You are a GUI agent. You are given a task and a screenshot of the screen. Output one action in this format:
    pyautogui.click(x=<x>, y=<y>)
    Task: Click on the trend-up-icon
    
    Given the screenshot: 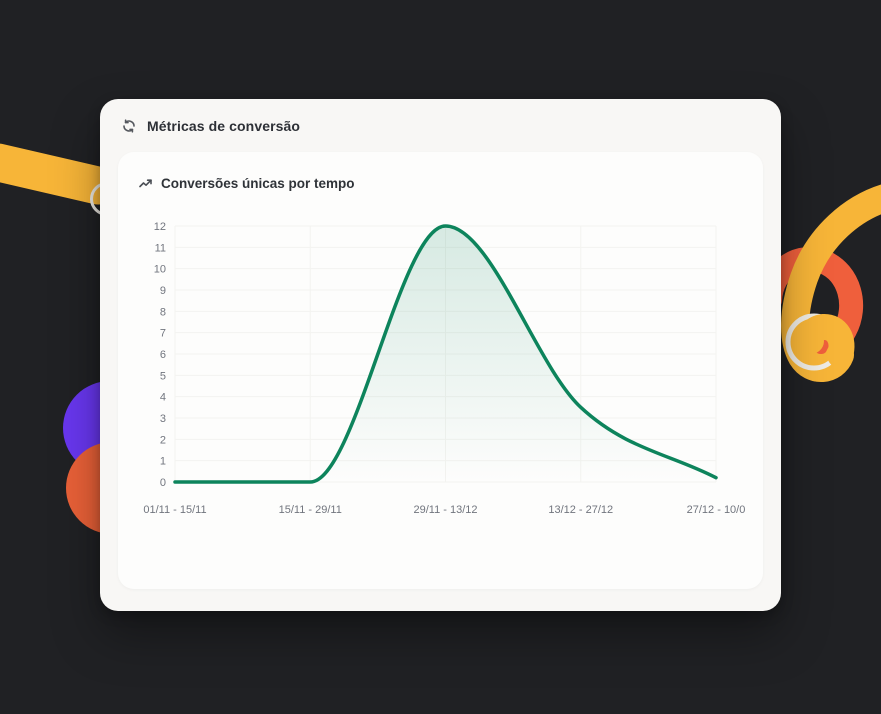 What is the action you would take?
    pyautogui.click(x=145, y=183)
    